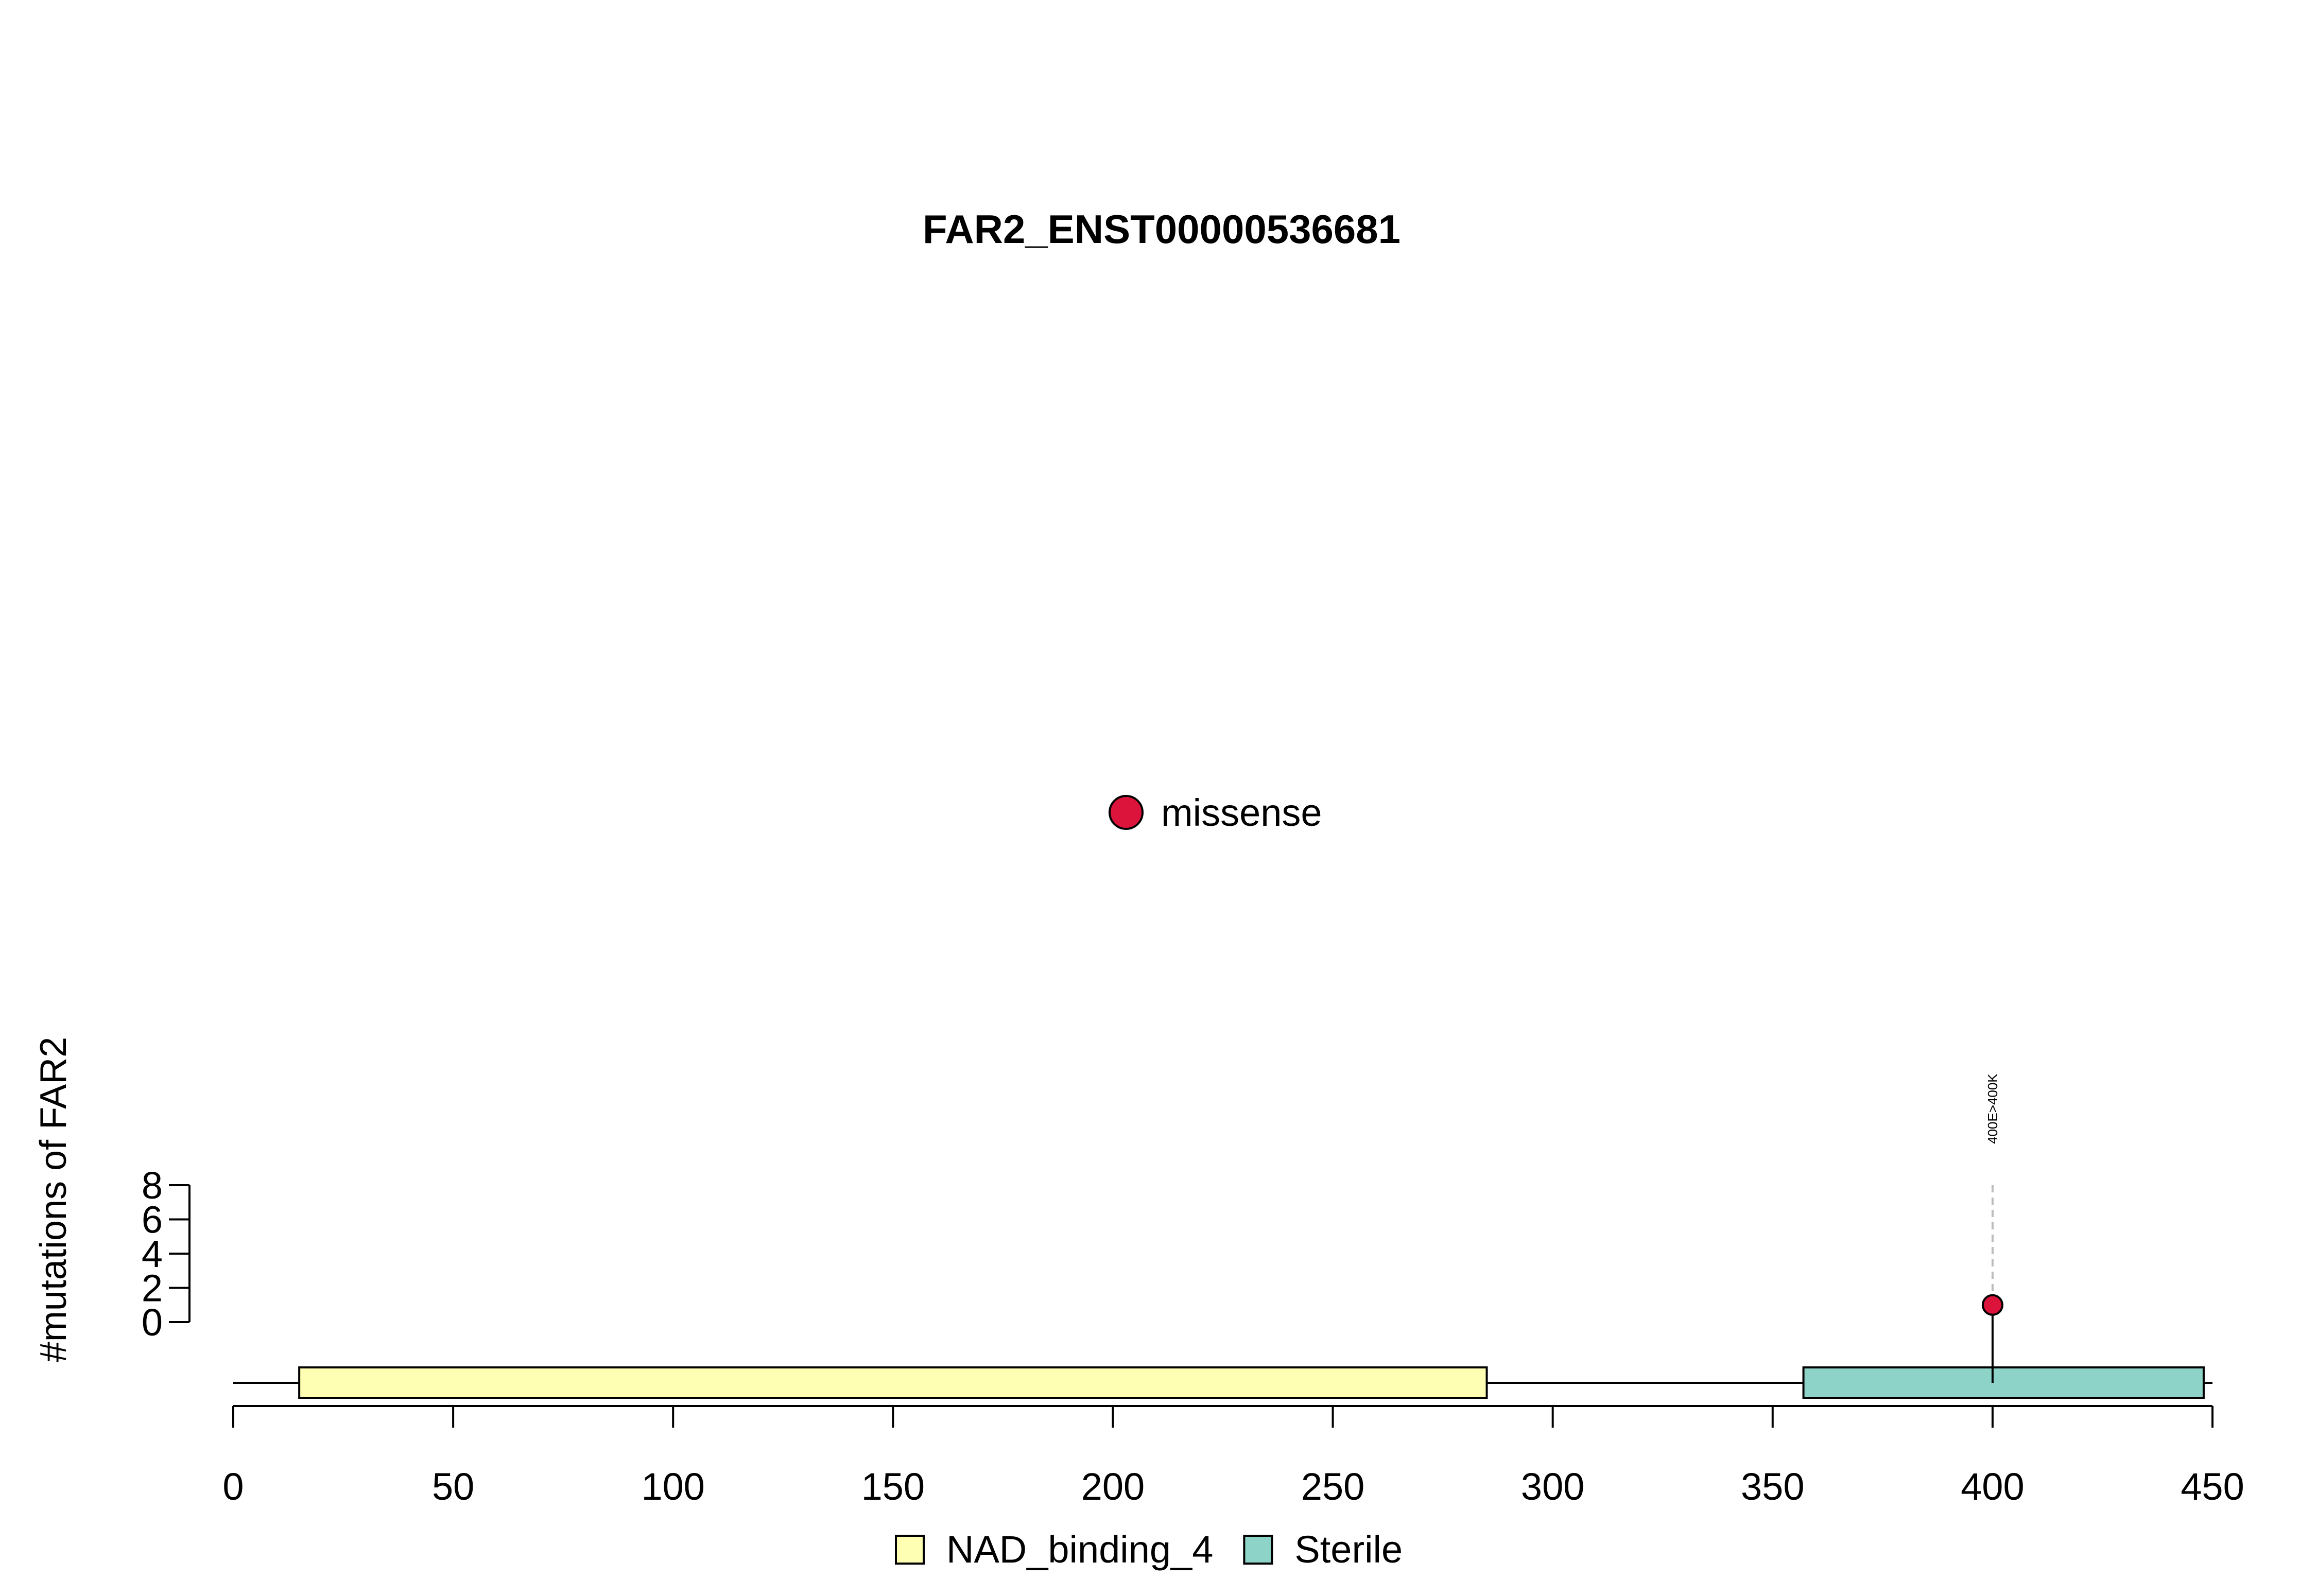  What do you see at coordinates (1233, 1456) in the screenshot?
I see `x-axis: 0 50 100 150 200 250 300 350 400 450` at bounding box center [1233, 1456].